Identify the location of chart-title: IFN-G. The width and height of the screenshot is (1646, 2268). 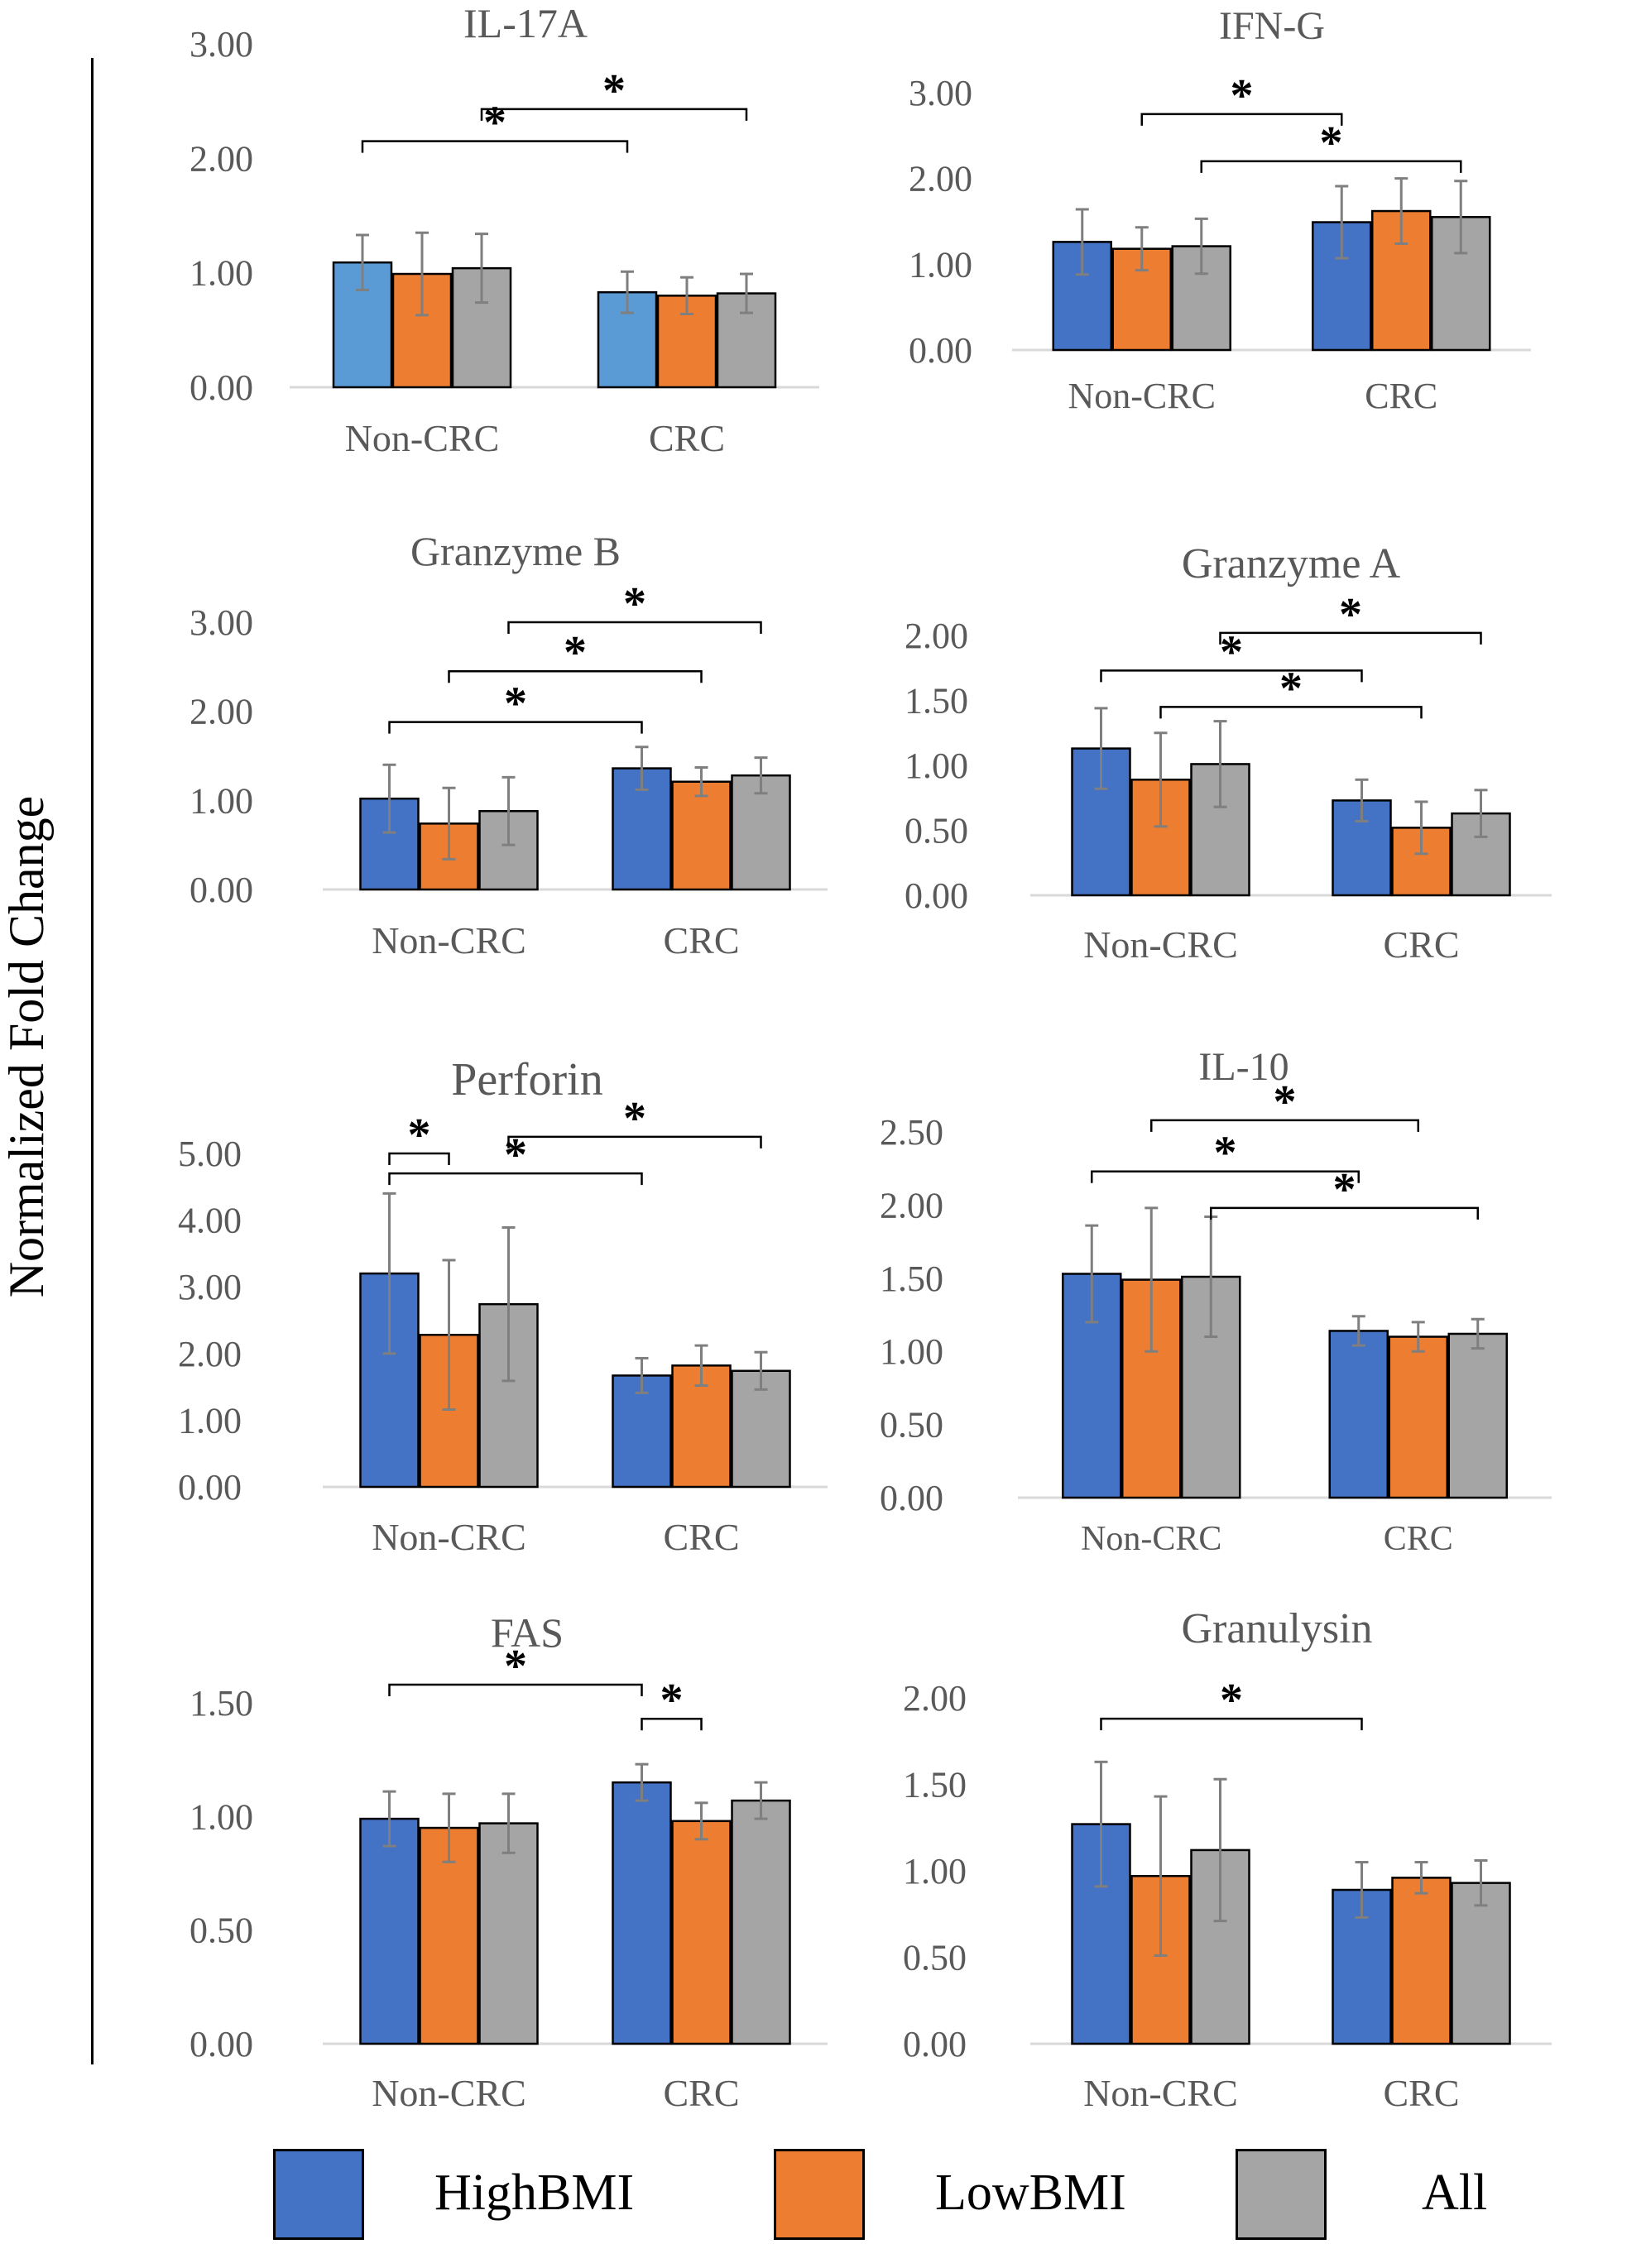
(1272, 26).